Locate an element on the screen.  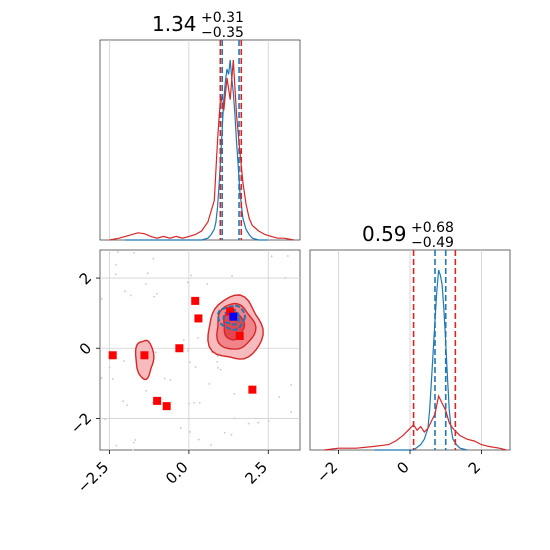
title-param1-median: 1.34 is located at coordinates (174, 24).